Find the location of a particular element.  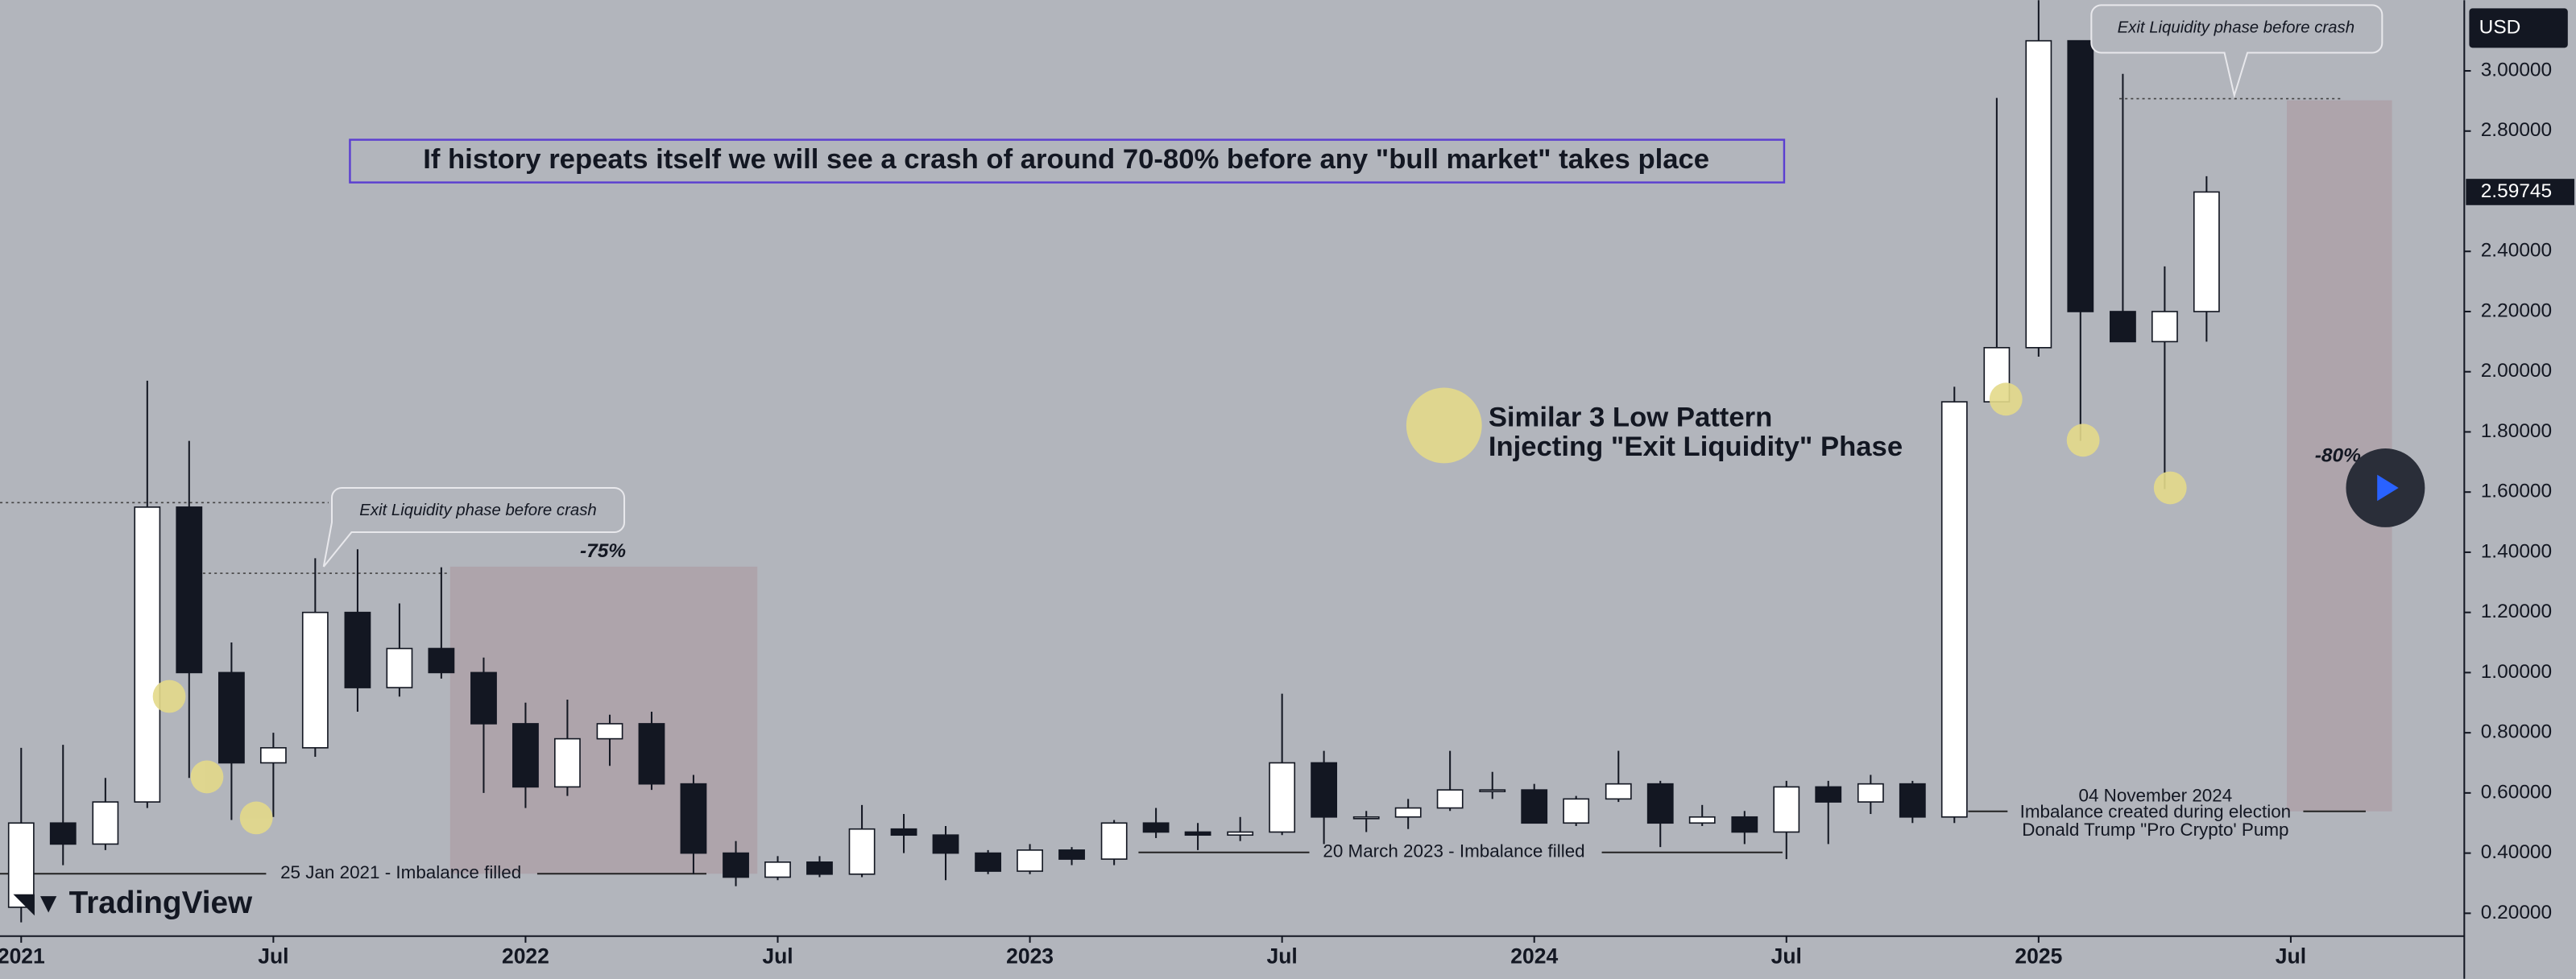

y-tick-label: 0.60000 is located at coordinates (2516, 792).